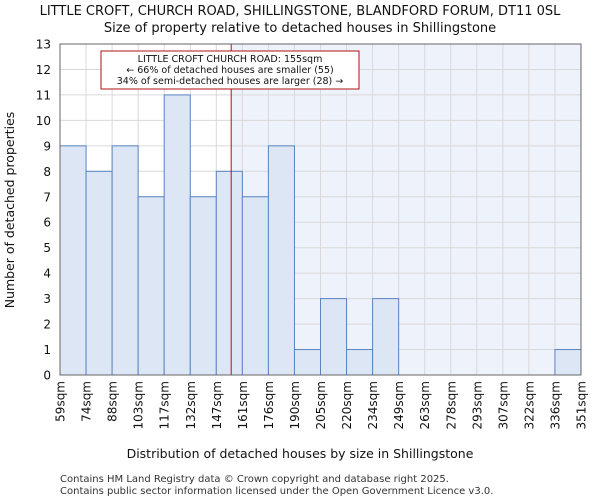  I want to click on x-tick-label: 293sqm, so click(477, 405).